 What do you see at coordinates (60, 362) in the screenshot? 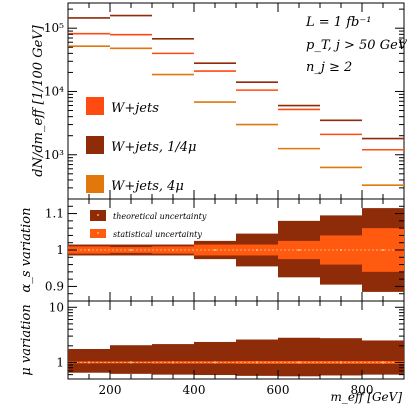
I see `mu-ytick-label-1: 1` at bounding box center [60, 362].